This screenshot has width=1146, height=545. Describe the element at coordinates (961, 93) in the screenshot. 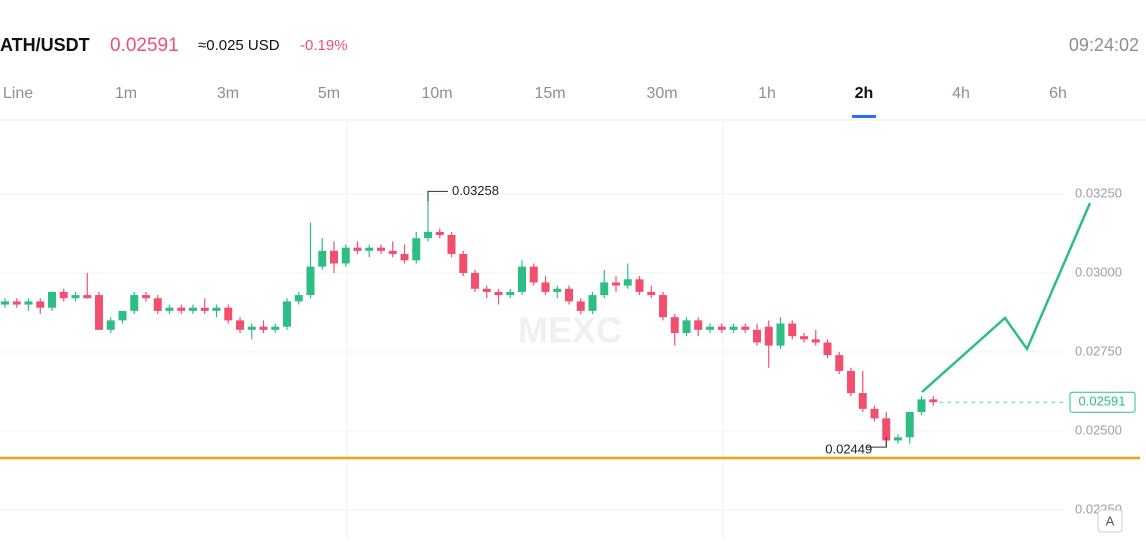

I see `tab: 4h` at that location.